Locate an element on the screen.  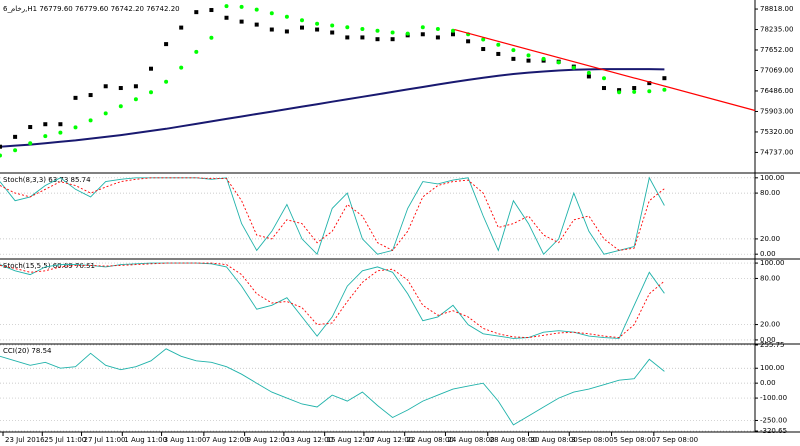
x-tick-label: 13 Aug 12:00 is located at coordinates (309, 440).